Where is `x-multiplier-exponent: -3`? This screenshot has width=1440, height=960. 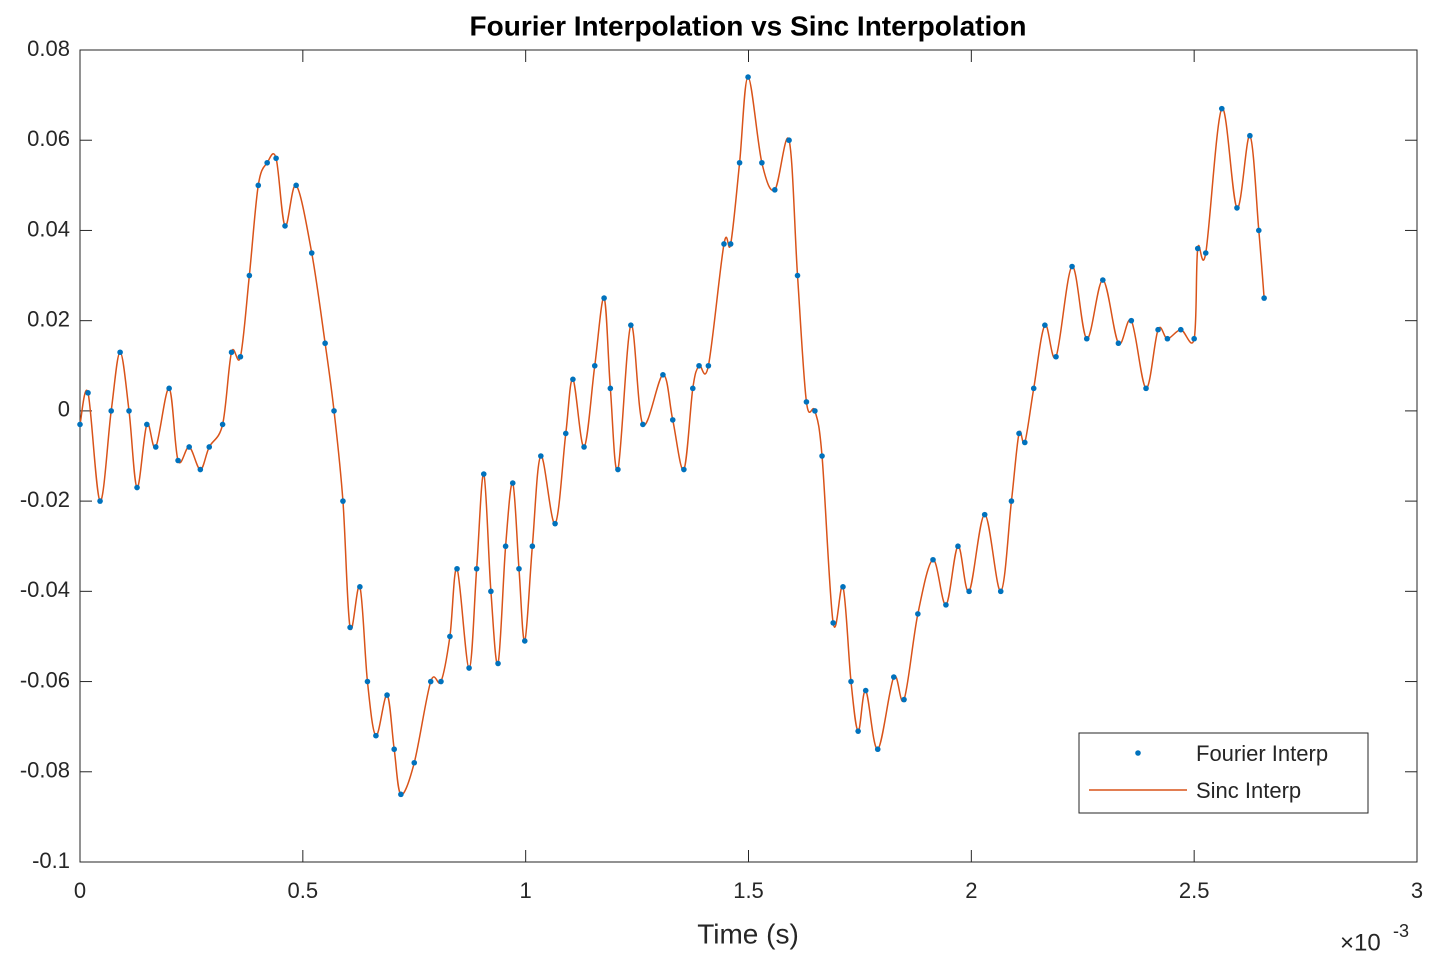
x-multiplier-exponent: -3 is located at coordinates (1401, 931).